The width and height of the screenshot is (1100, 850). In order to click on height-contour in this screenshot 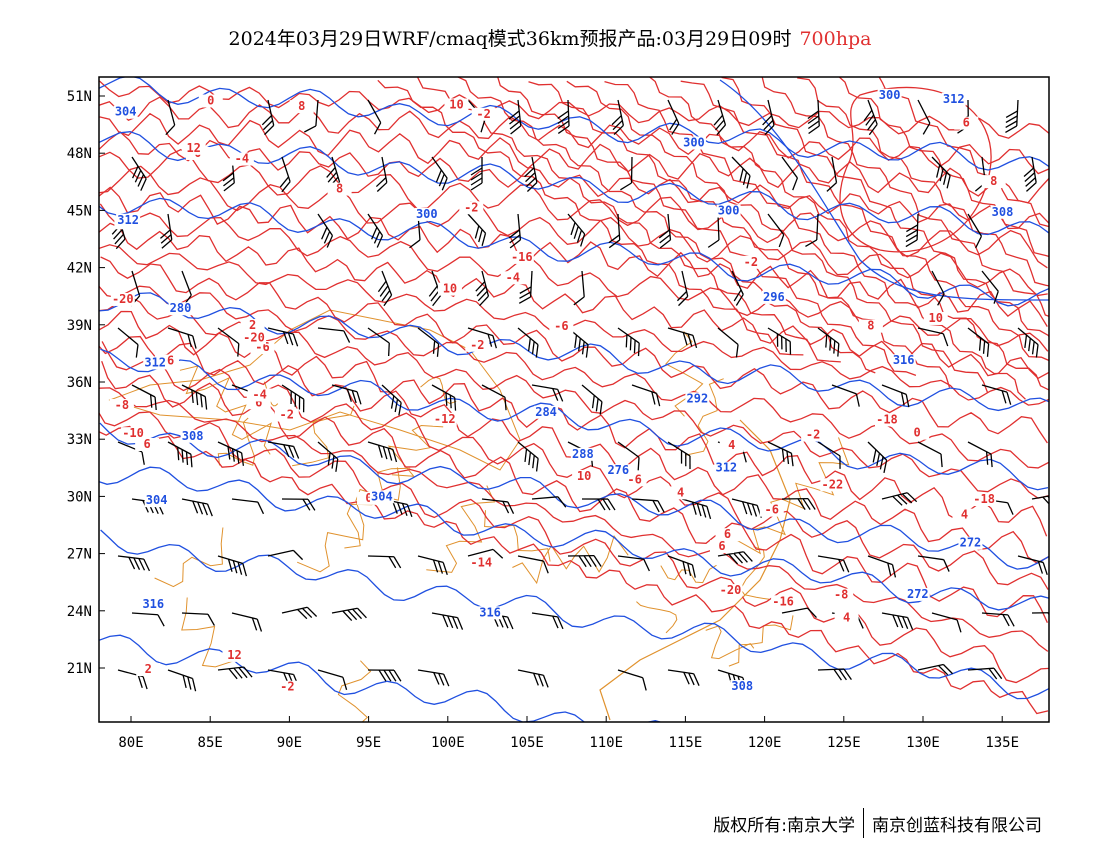, I will do `click(574, 183)`.